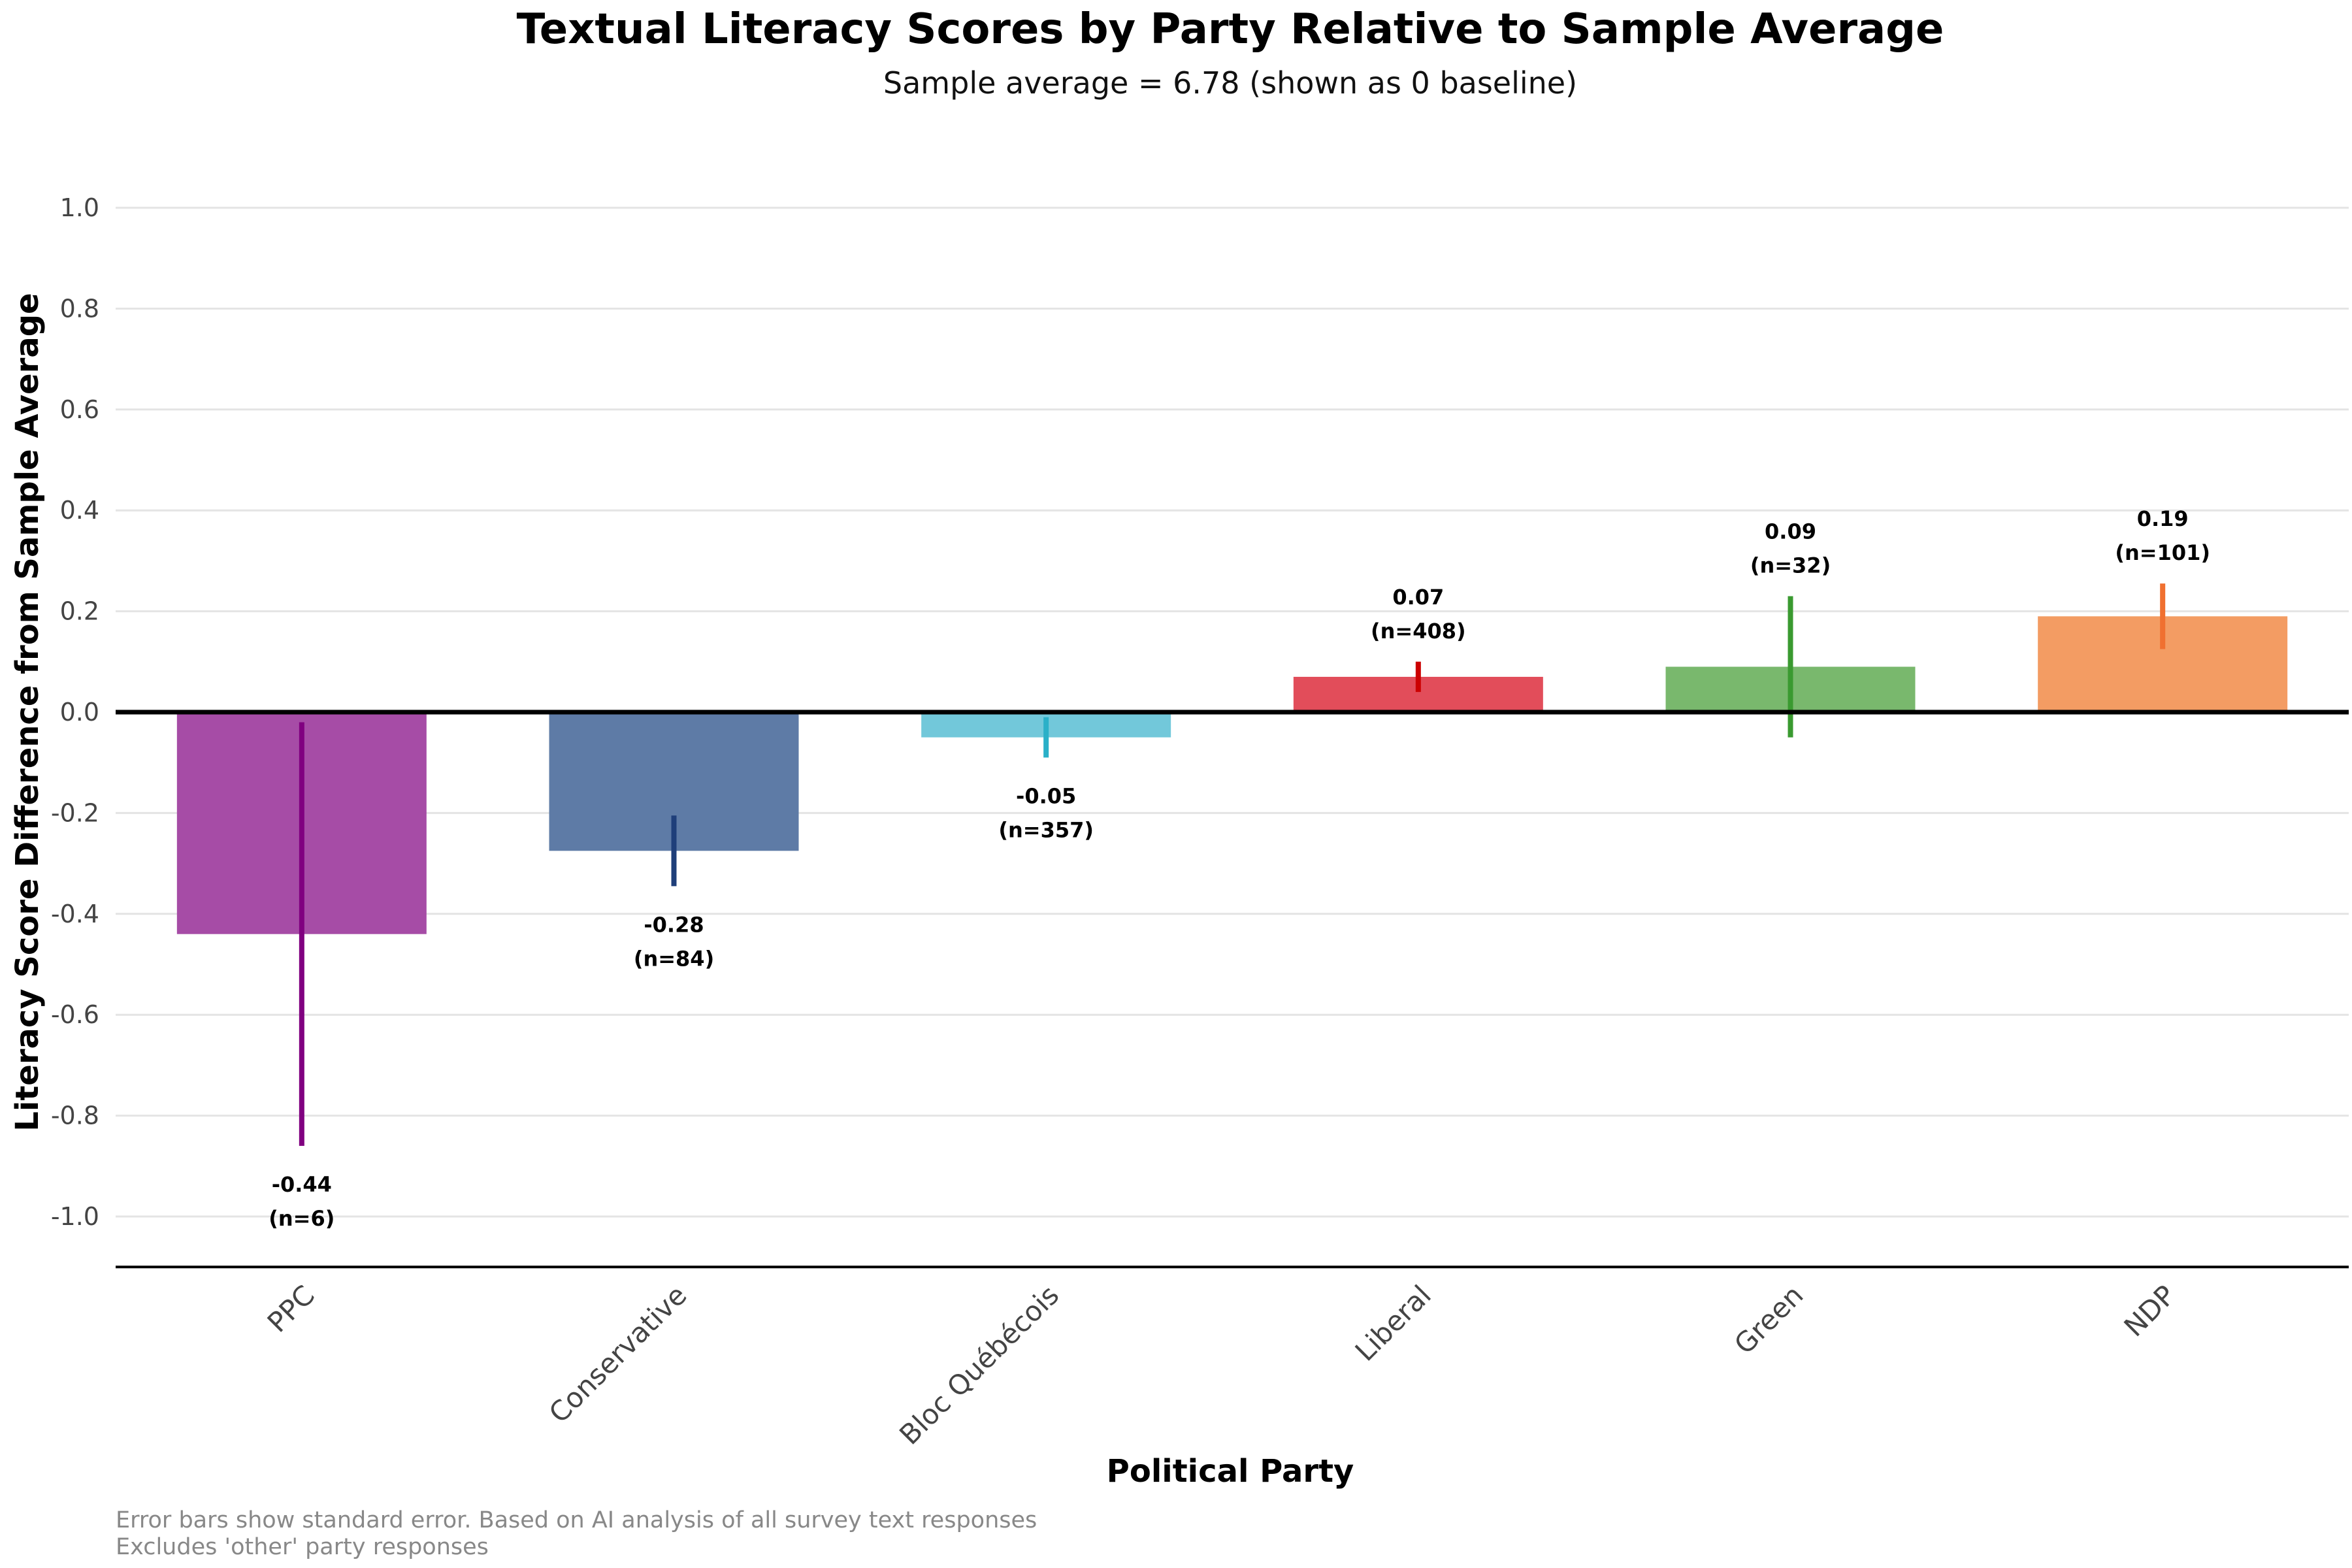 Image resolution: width=2352 pixels, height=1568 pixels. Describe the element at coordinates (302, 1184) in the screenshot. I see `data-label-value-0: -0.44` at that location.